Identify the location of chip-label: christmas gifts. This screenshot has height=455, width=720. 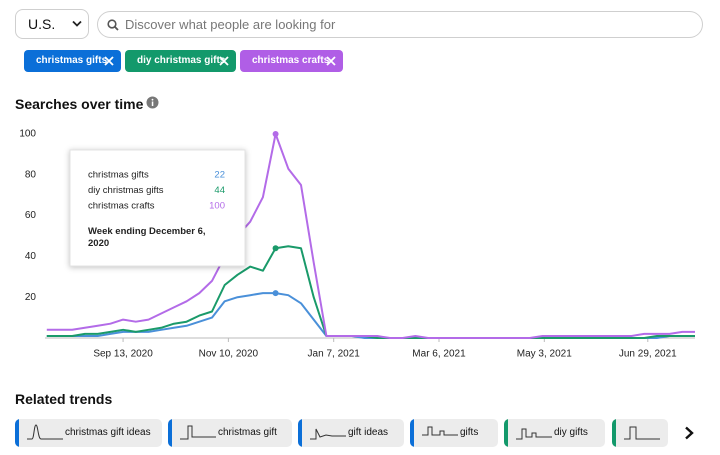
(72, 60).